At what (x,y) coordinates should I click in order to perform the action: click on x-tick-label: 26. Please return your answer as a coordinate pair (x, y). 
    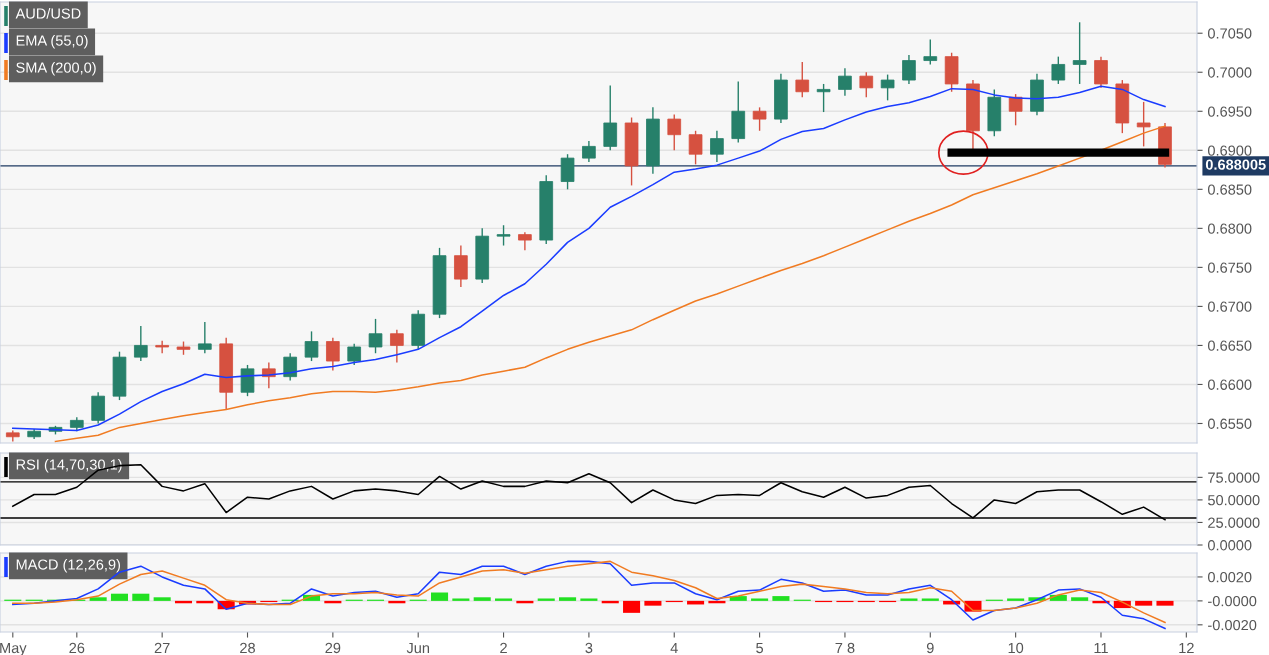
    Looking at the image, I should click on (77, 648).